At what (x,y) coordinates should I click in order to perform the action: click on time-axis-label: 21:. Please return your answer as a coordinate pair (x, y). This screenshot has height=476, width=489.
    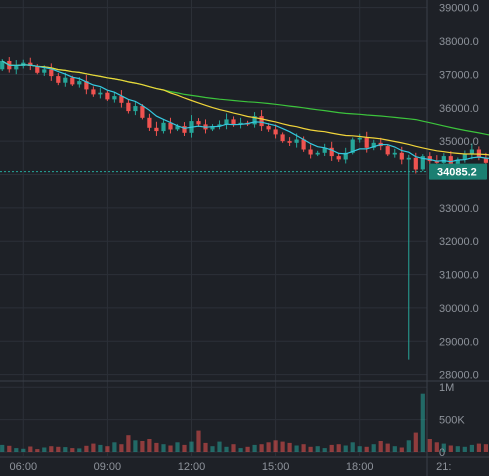
    Looking at the image, I should click on (443, 467).